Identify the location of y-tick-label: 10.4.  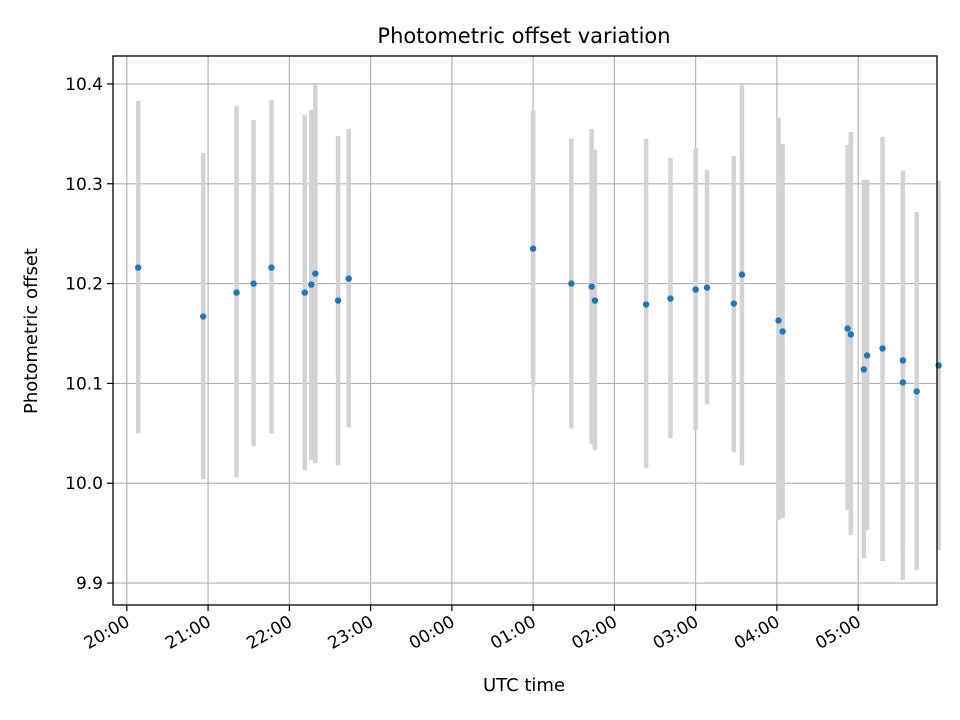
(84, 85).